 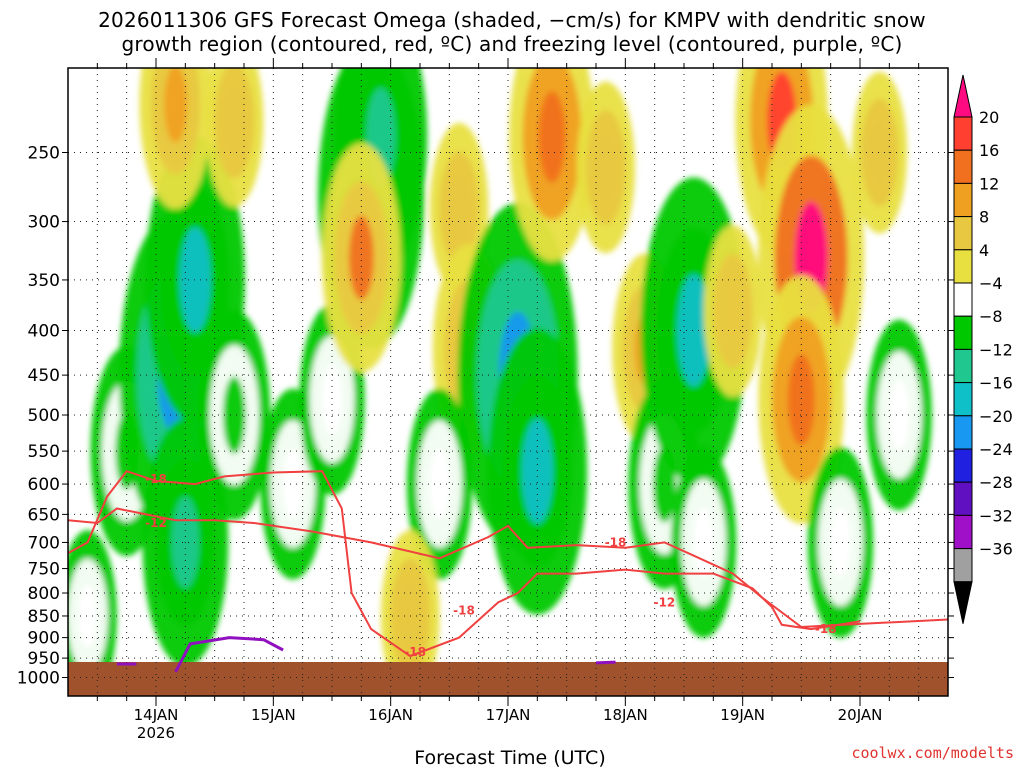 What do you see at coordinates (44, 452) in the screenshot?
I see `y-tick-label: 550` at bounding box center [44, 452].